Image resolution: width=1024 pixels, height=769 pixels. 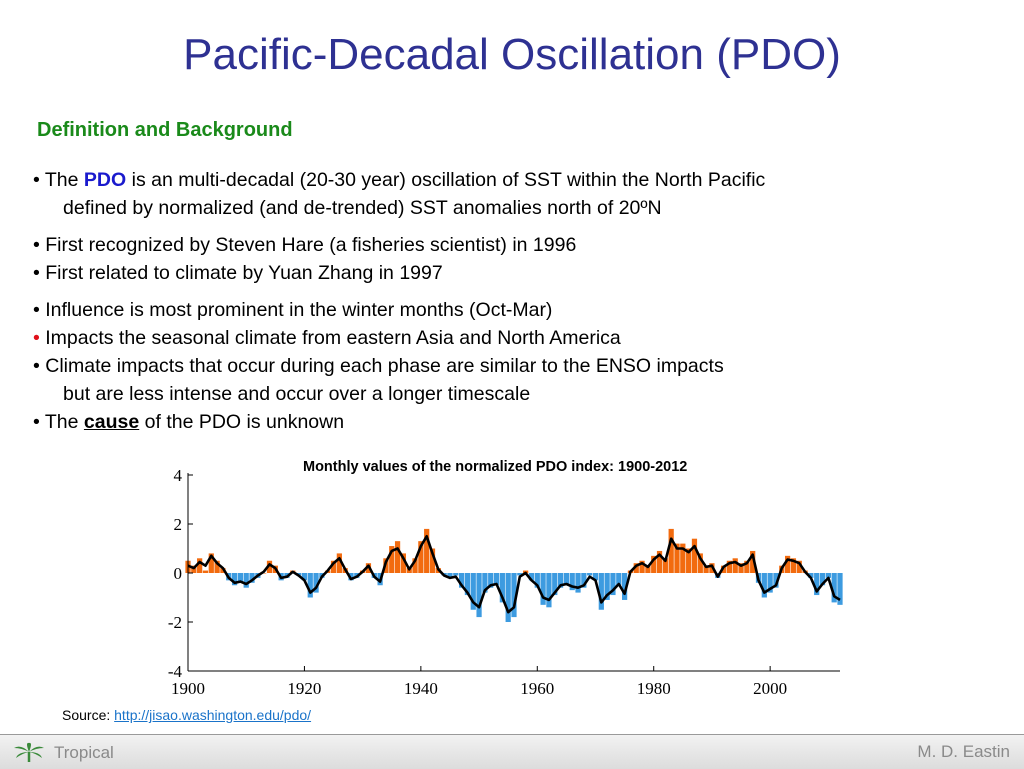 I want to click on y-tick-label: -4, so click(x=175, y=671).